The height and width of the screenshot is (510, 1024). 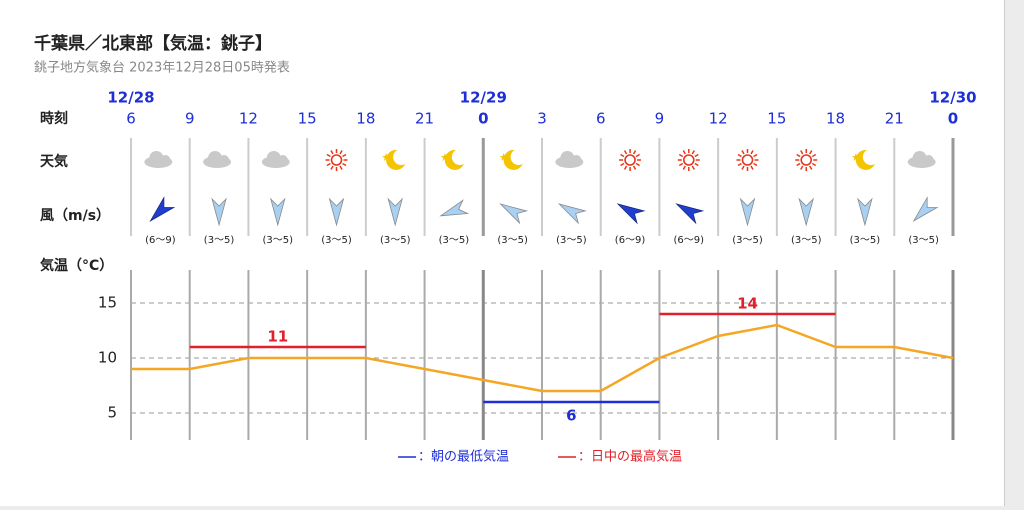 What do you see at coordinates (483, 98) in the screenshot?
I see `date-label: 12/29` at bounding box center [483, 98].